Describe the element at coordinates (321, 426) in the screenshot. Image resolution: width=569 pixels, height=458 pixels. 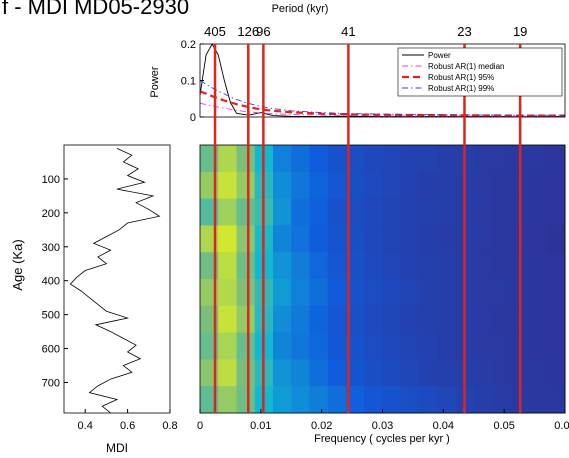
I see `x-tick-label: 0.02` at that location.